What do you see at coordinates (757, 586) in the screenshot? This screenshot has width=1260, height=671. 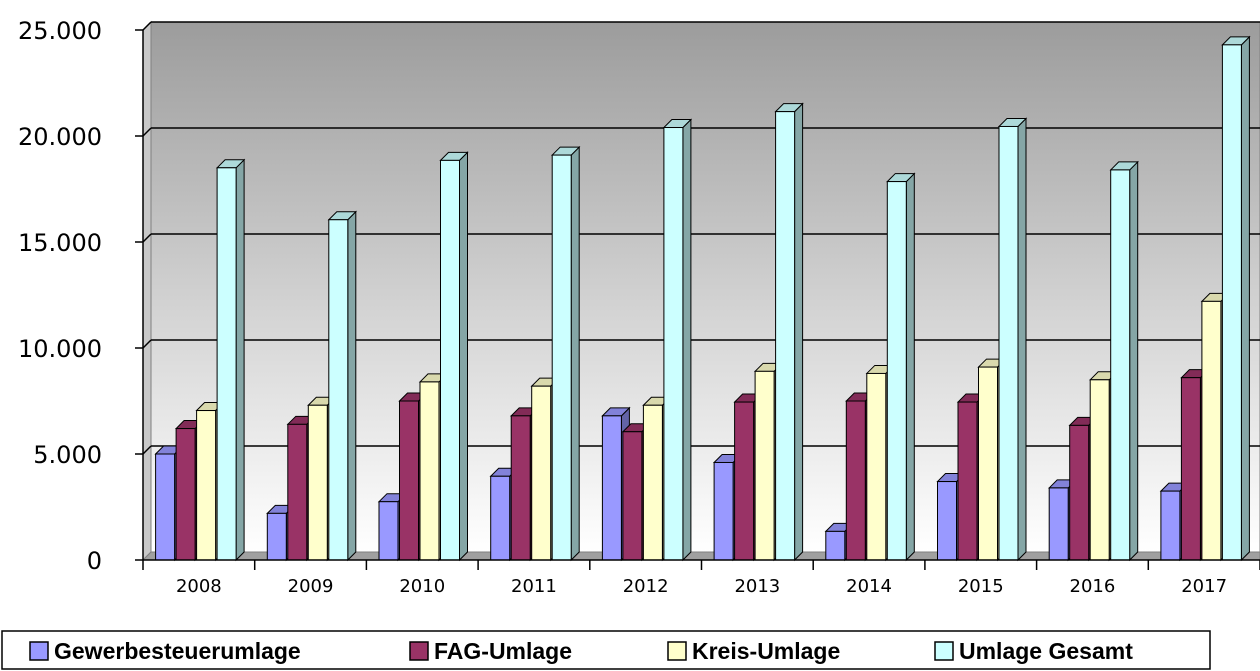 I see `x-tick-label: 2013` at bounding box center [757, 586].